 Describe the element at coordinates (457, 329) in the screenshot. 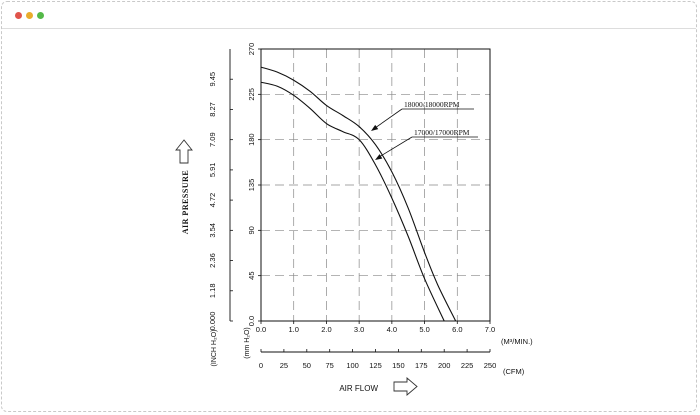

I see `x-tick-label: 6.0` at that location.